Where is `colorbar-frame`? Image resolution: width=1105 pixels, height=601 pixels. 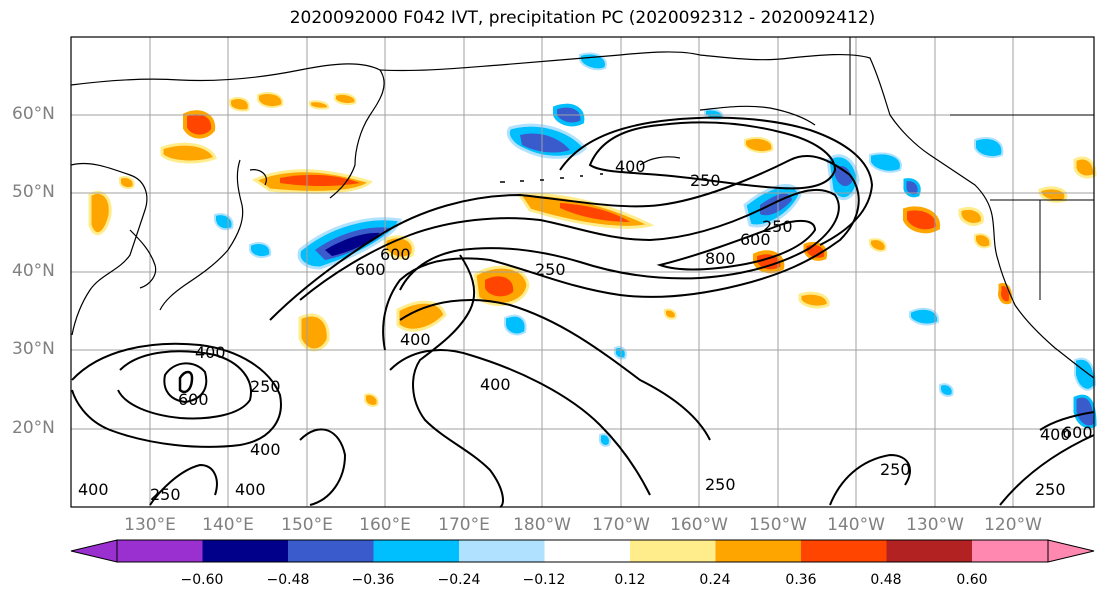 colorbar-frame is located at coordinates (582, 551).